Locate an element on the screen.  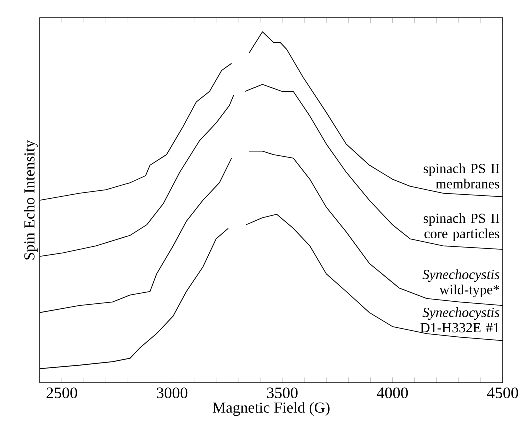
x-axis-title: Magnetic Field (G) is located at coordinates (271, 409).